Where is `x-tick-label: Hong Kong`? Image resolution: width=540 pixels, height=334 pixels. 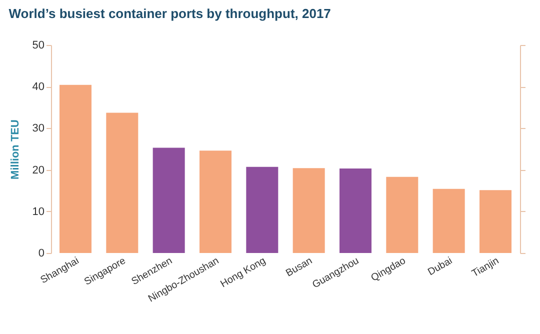
x-tick-label: Hong Kong is located at coordinates (243, 273).